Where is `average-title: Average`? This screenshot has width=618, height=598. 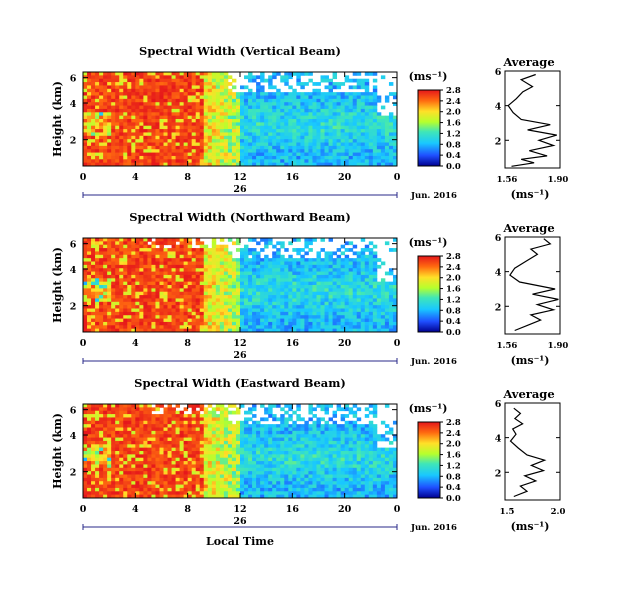 average-title: Average is located at coordinates (528, 228).